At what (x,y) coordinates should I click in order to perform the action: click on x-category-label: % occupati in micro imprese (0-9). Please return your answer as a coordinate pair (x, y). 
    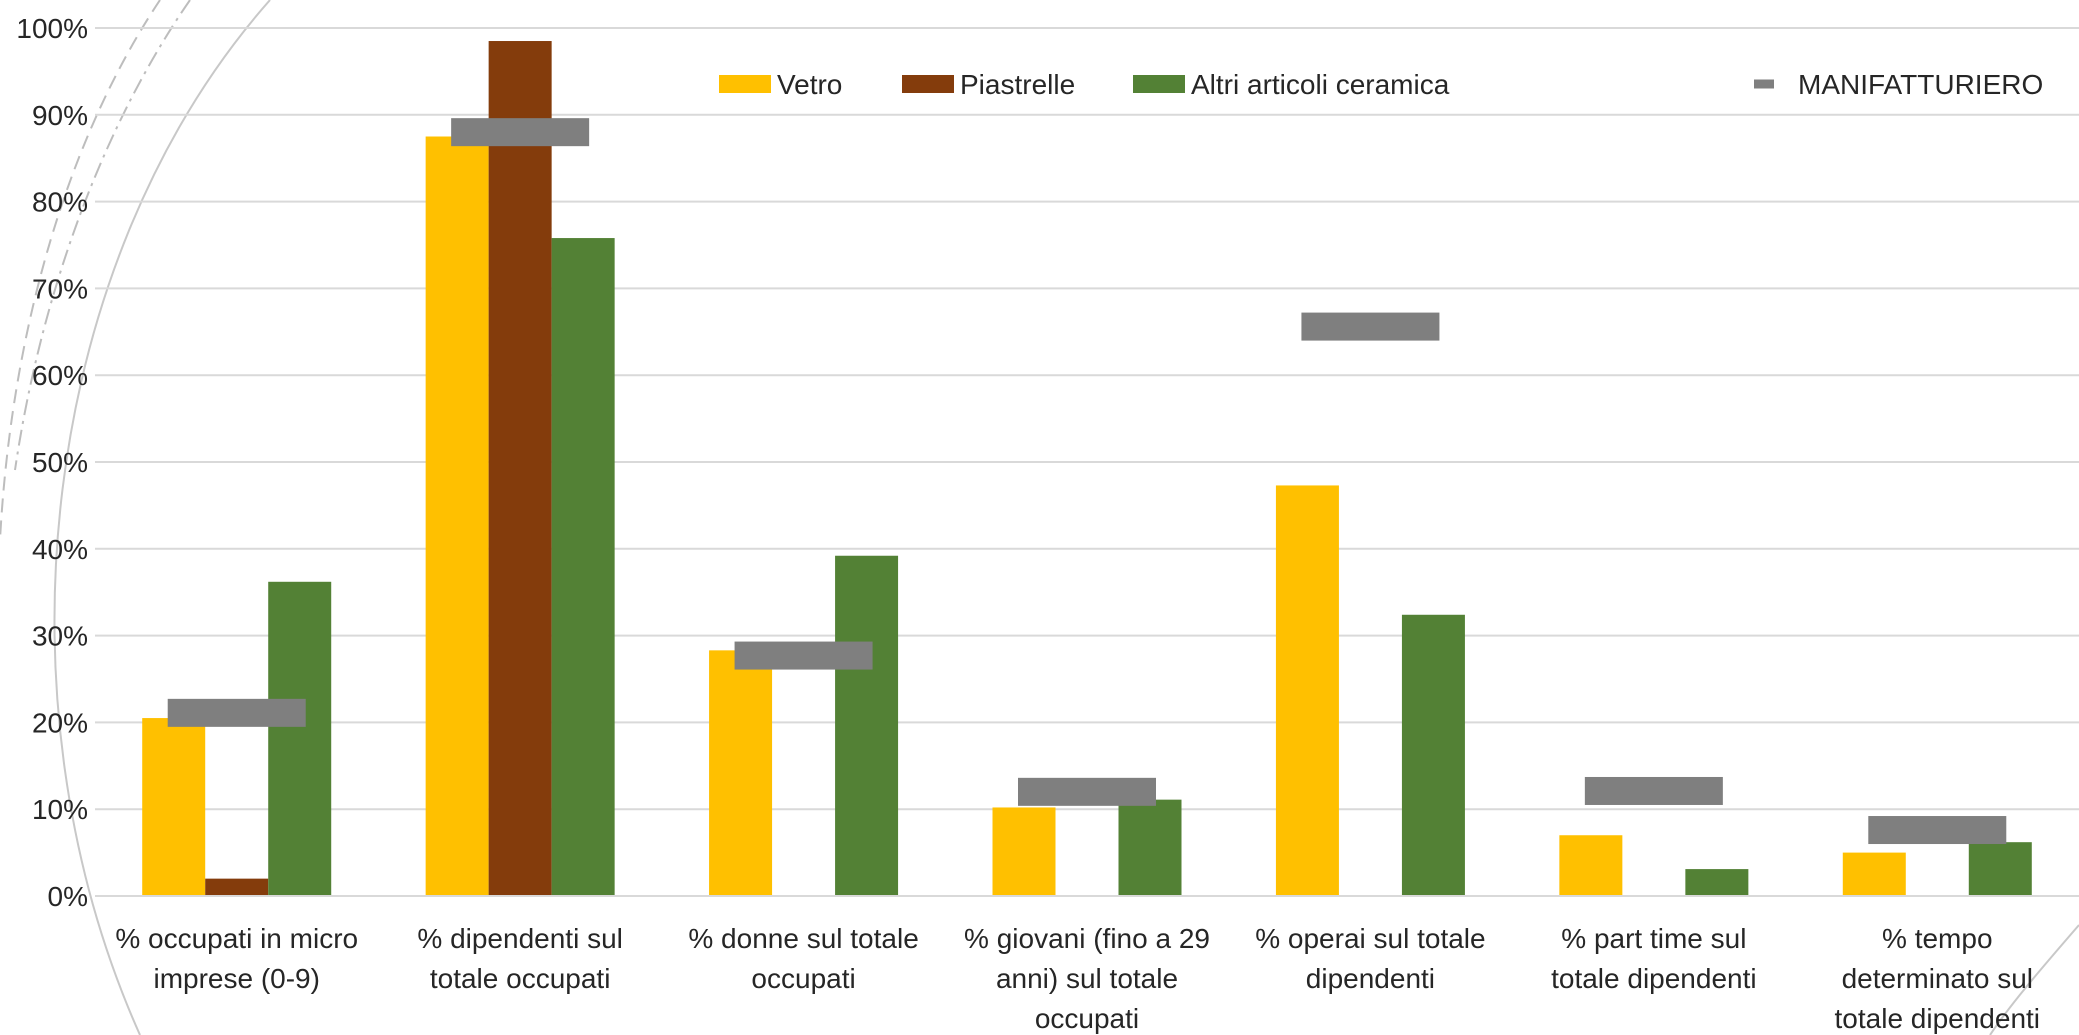
    Looking at the image, I should click on (236, 958).